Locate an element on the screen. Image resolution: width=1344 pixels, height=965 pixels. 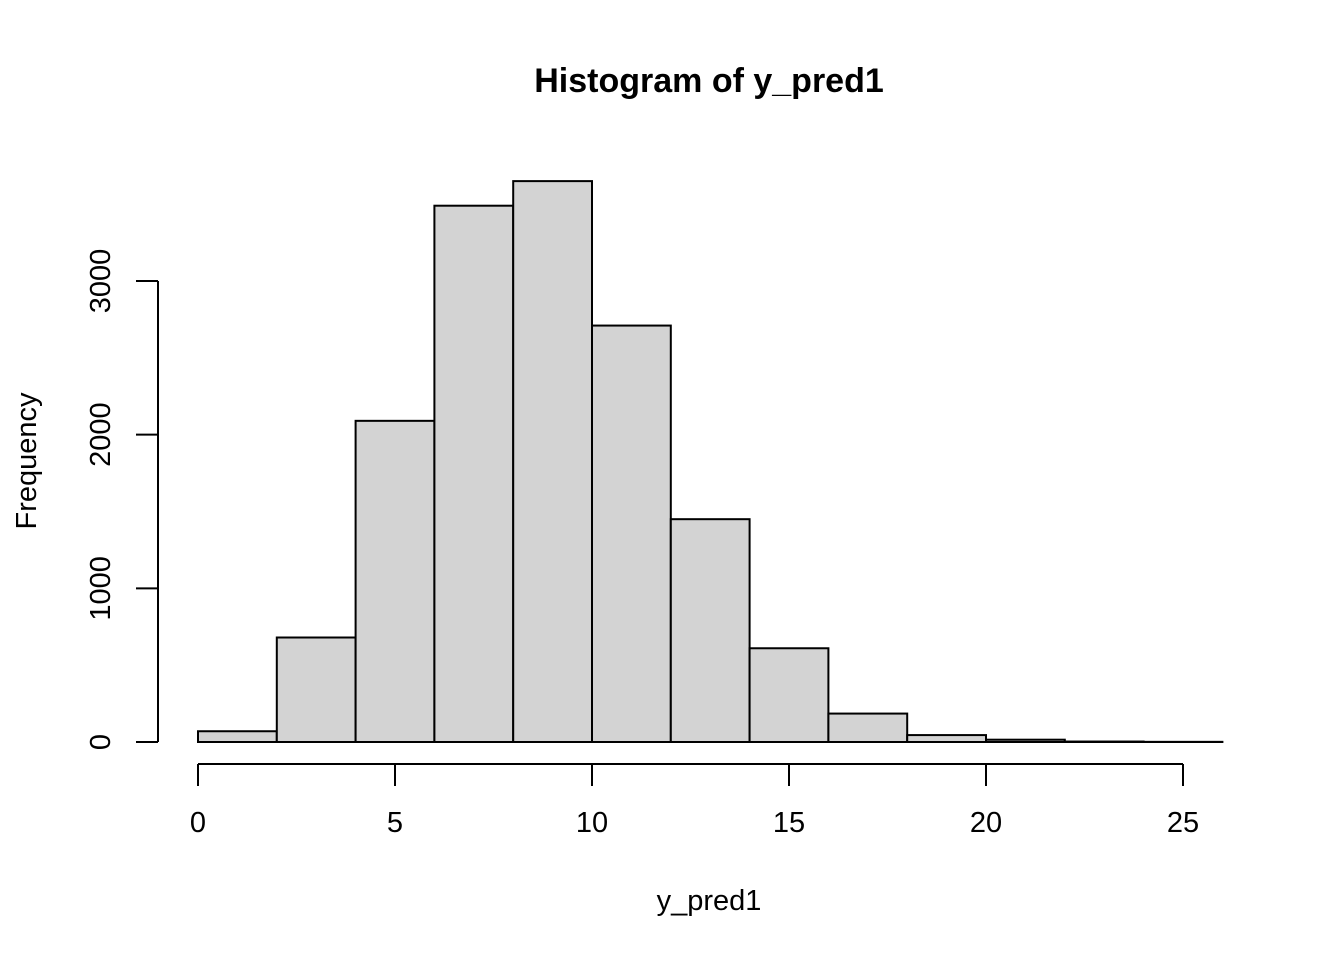
y-tick-label-1: 1000 is located at coordinates (101, 588).